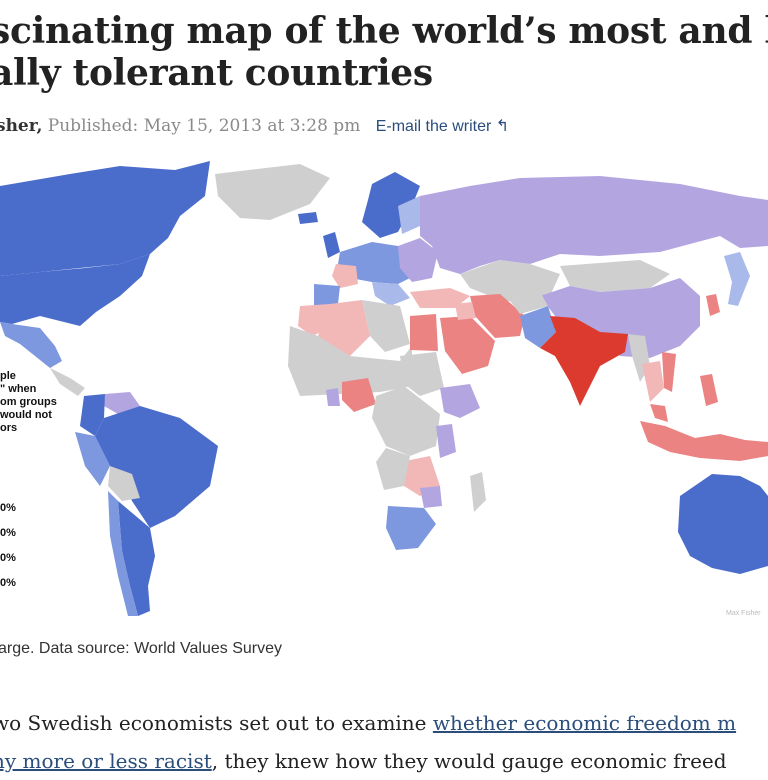 This screenshot has width=768, height=780. I want to click on region-australia, so click(723, 524).